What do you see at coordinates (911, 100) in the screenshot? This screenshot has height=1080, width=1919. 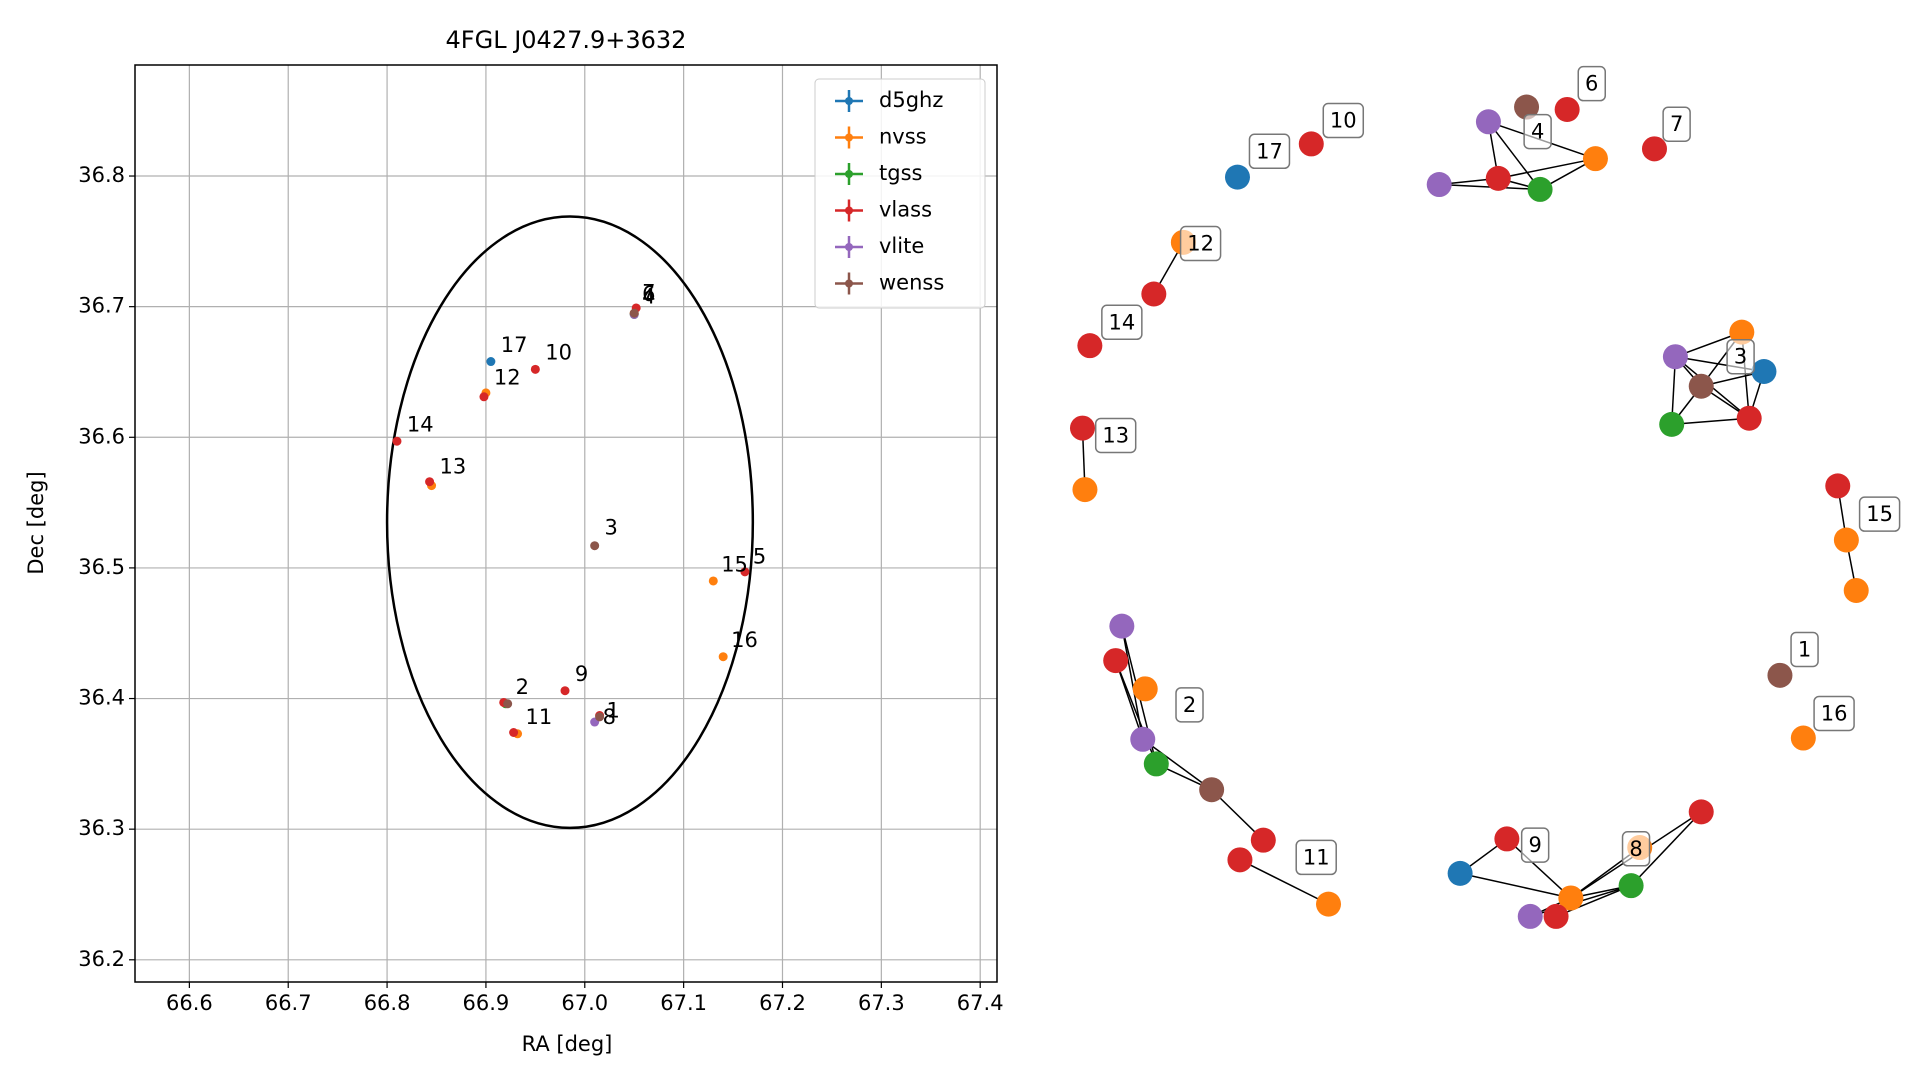 I see `legend-label: d5ghz` at bounding box center [911, 100].